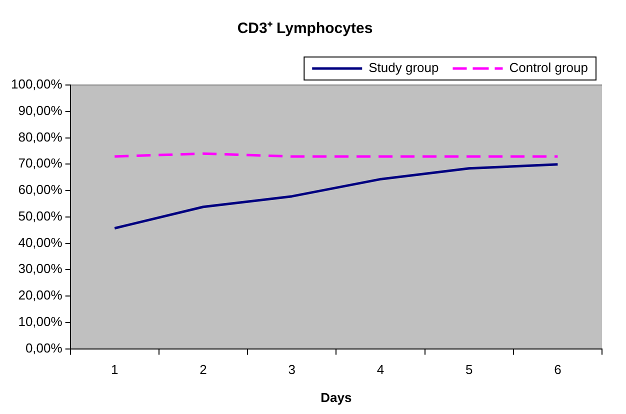  Describe the element at coordinates (558, 370) in the screenshot. I see `x-tick-label: 6` at that location.